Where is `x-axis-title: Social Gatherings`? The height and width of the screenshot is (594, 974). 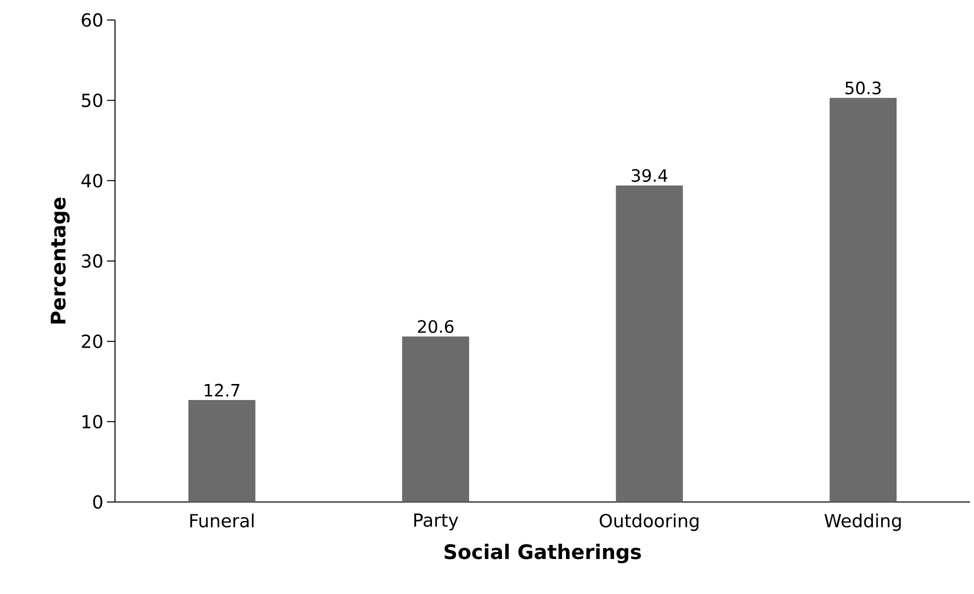
x-axis-title: Social Gatherings is located at coordinates (542, 554).